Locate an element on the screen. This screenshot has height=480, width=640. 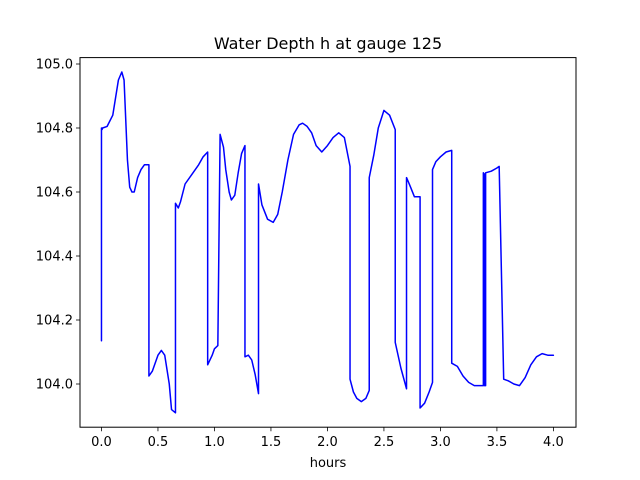
x-tick-label: 1.5 is located at coordinates (271, 442).